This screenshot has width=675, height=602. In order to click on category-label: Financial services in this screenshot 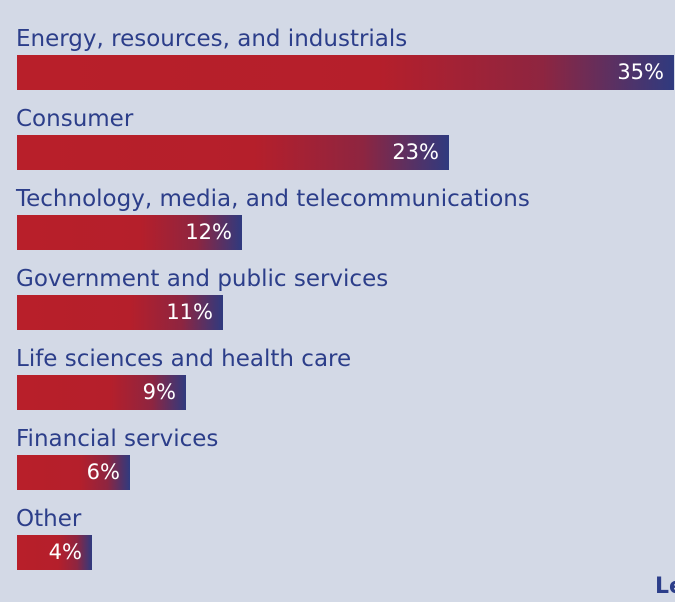, I will do `click(117, 439)`.